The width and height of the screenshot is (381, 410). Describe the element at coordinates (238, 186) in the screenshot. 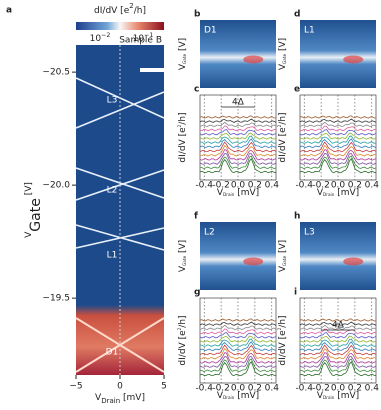

I see `x-tick-label: 0.0` at that location.